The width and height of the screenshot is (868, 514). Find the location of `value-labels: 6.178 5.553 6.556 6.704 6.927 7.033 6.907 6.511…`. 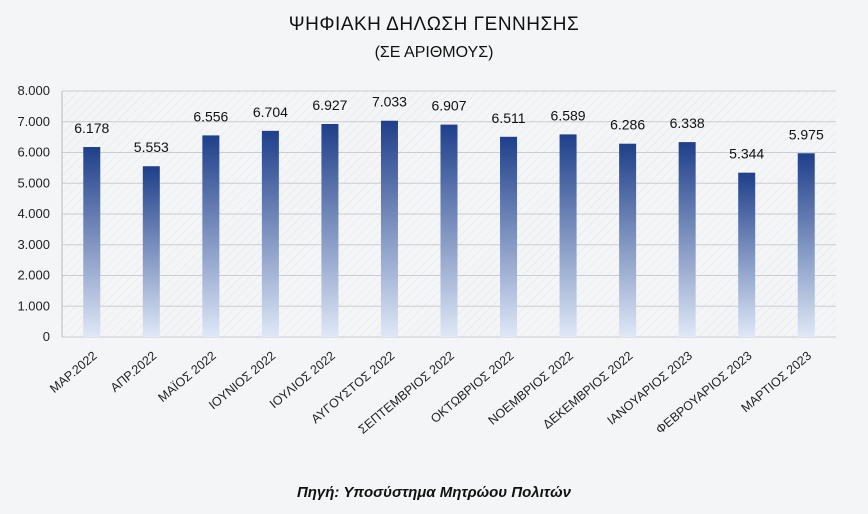

value-labels: 6.178 5.553 6.556 6.704 6.927 7.033 6.907 6.511… is located at coordinates (449, 128).